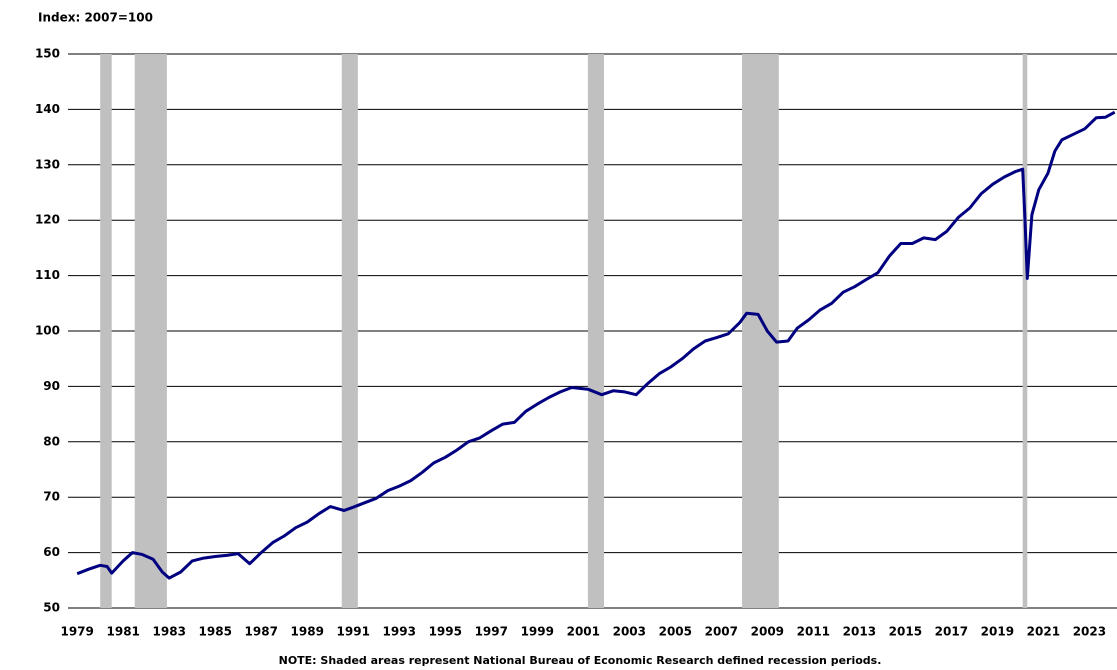 This screenshot has width=1117, height=670. I want to click on y-tick-label: 50, so click(51, 608).